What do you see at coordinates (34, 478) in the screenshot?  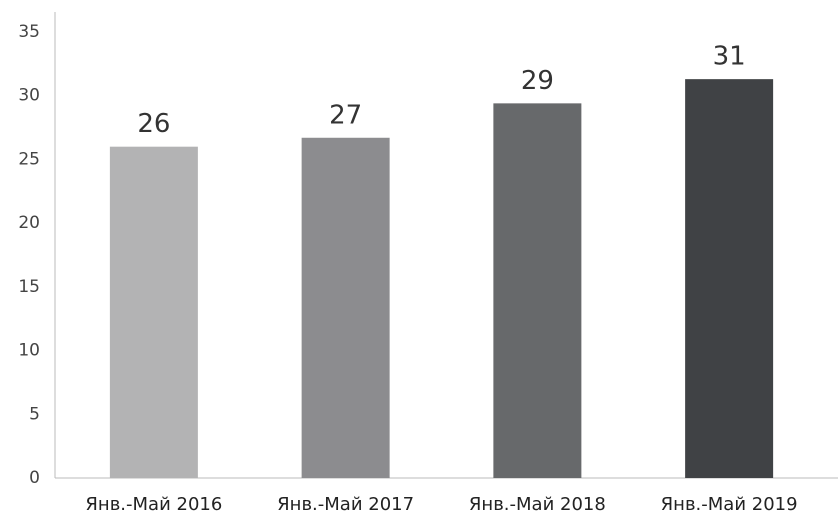 I see `y-tick-label: 0` at bounding box center [34, 478].